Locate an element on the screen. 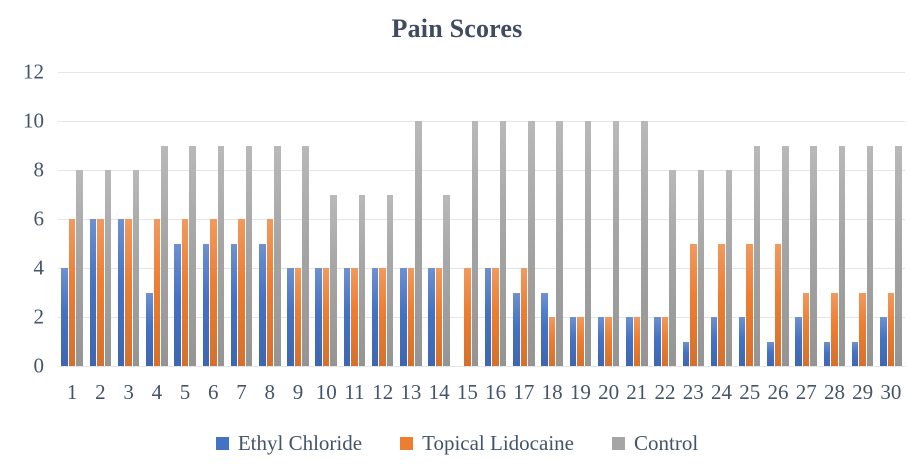  x-axis-tick-label: 30 is located at coordinates (891, 392).